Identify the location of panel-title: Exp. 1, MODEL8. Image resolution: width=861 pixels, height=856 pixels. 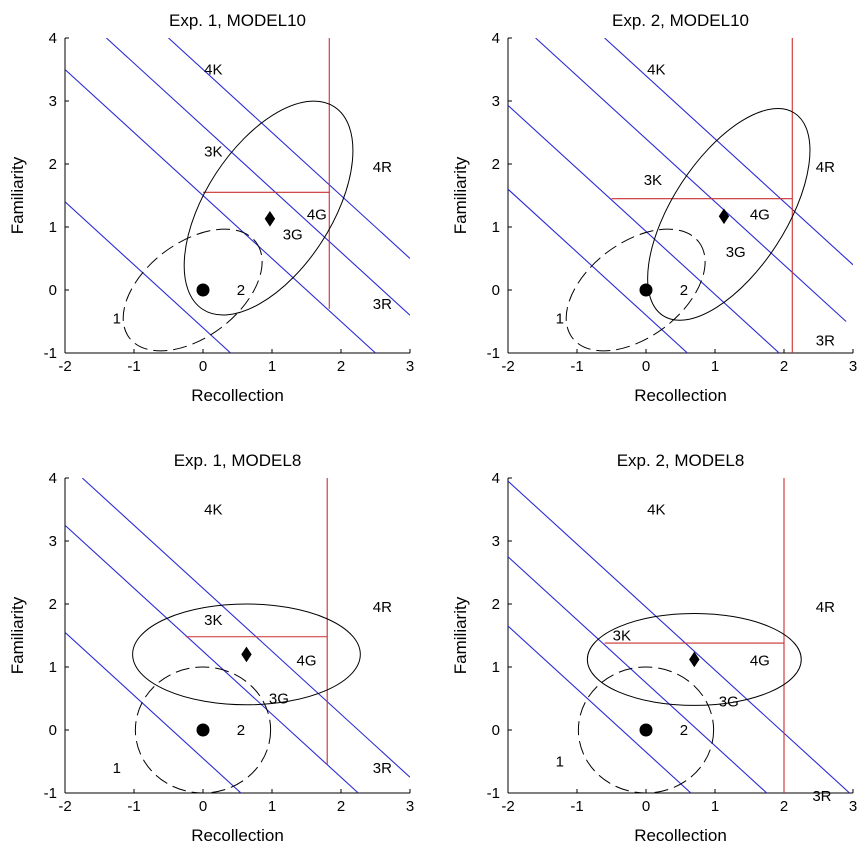
(238, 460).